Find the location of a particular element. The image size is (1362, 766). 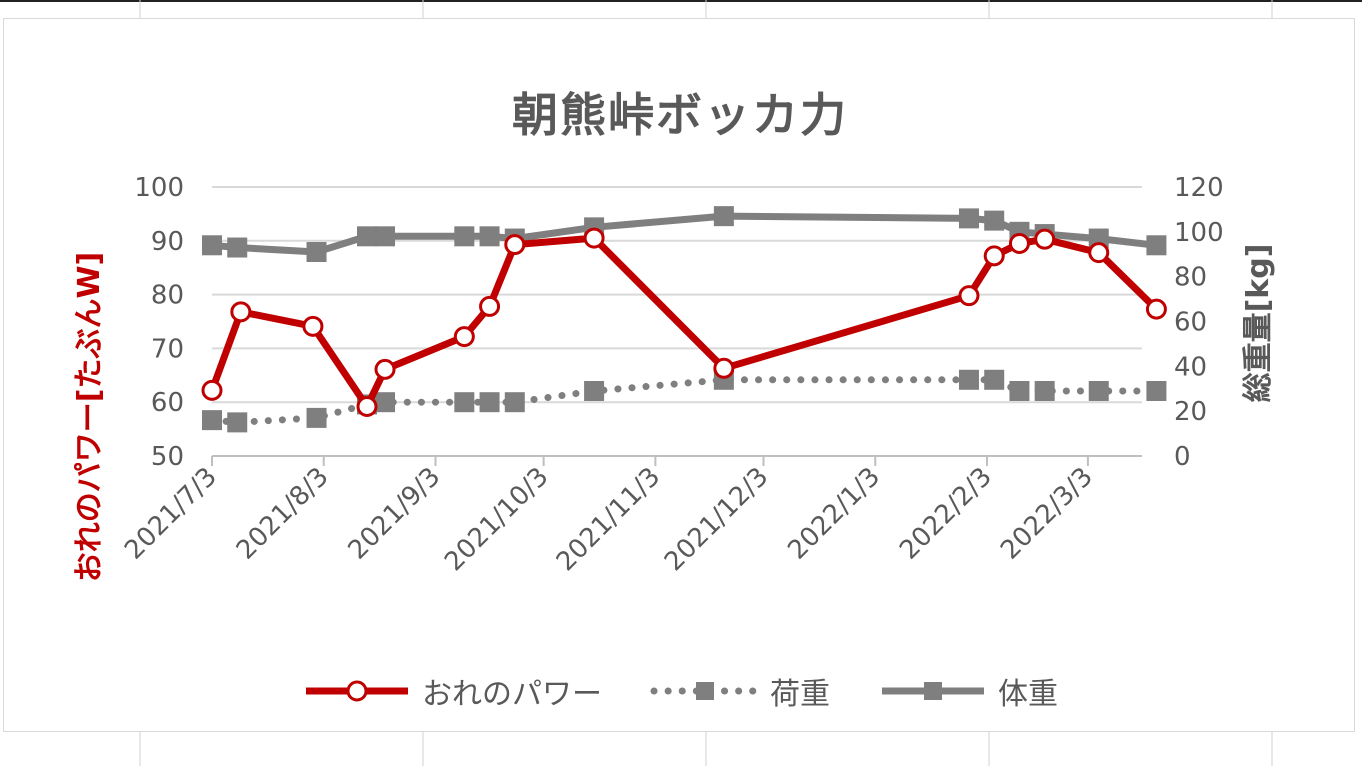

left-tick-label: 70 is located at coordinates (167, 349).